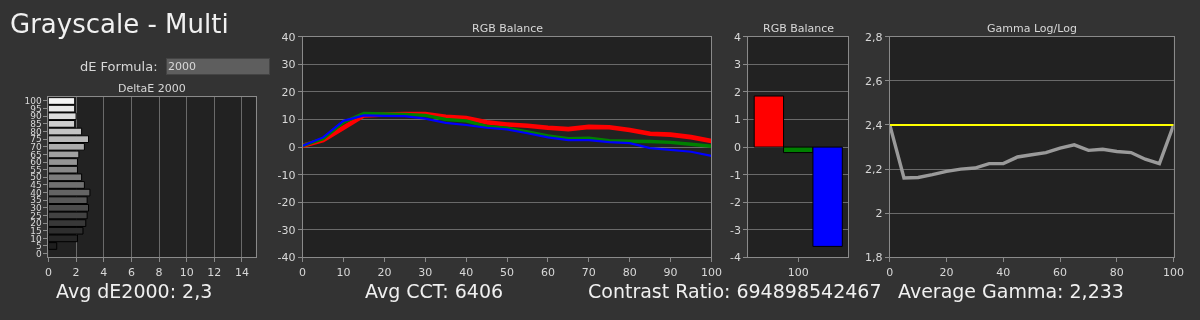 The image size is (1200, 320). What do you see at coordinates (735, 175) in the screenshot?
I see `y-tick-label: -1` at bounding box center [735, 175].